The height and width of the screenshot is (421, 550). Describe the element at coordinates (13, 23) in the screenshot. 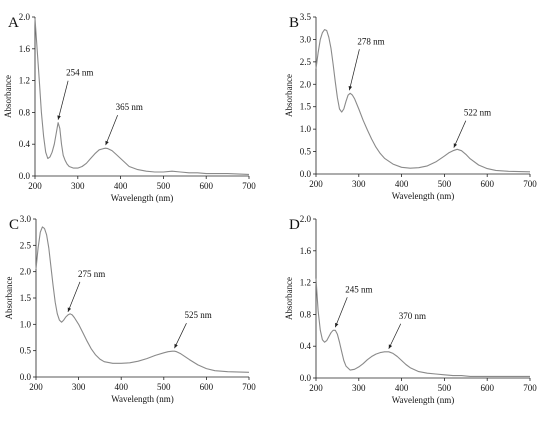

I see `panel-label: A` at that location.